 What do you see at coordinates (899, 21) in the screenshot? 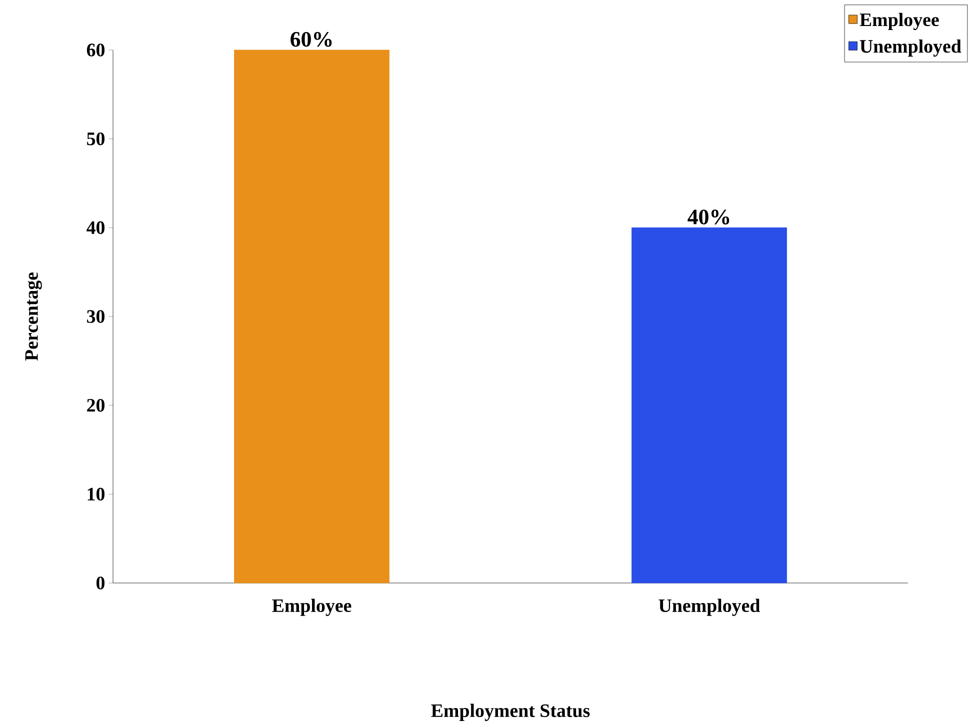
I see `legend-label: Employee` at bounding box center [899, 21].